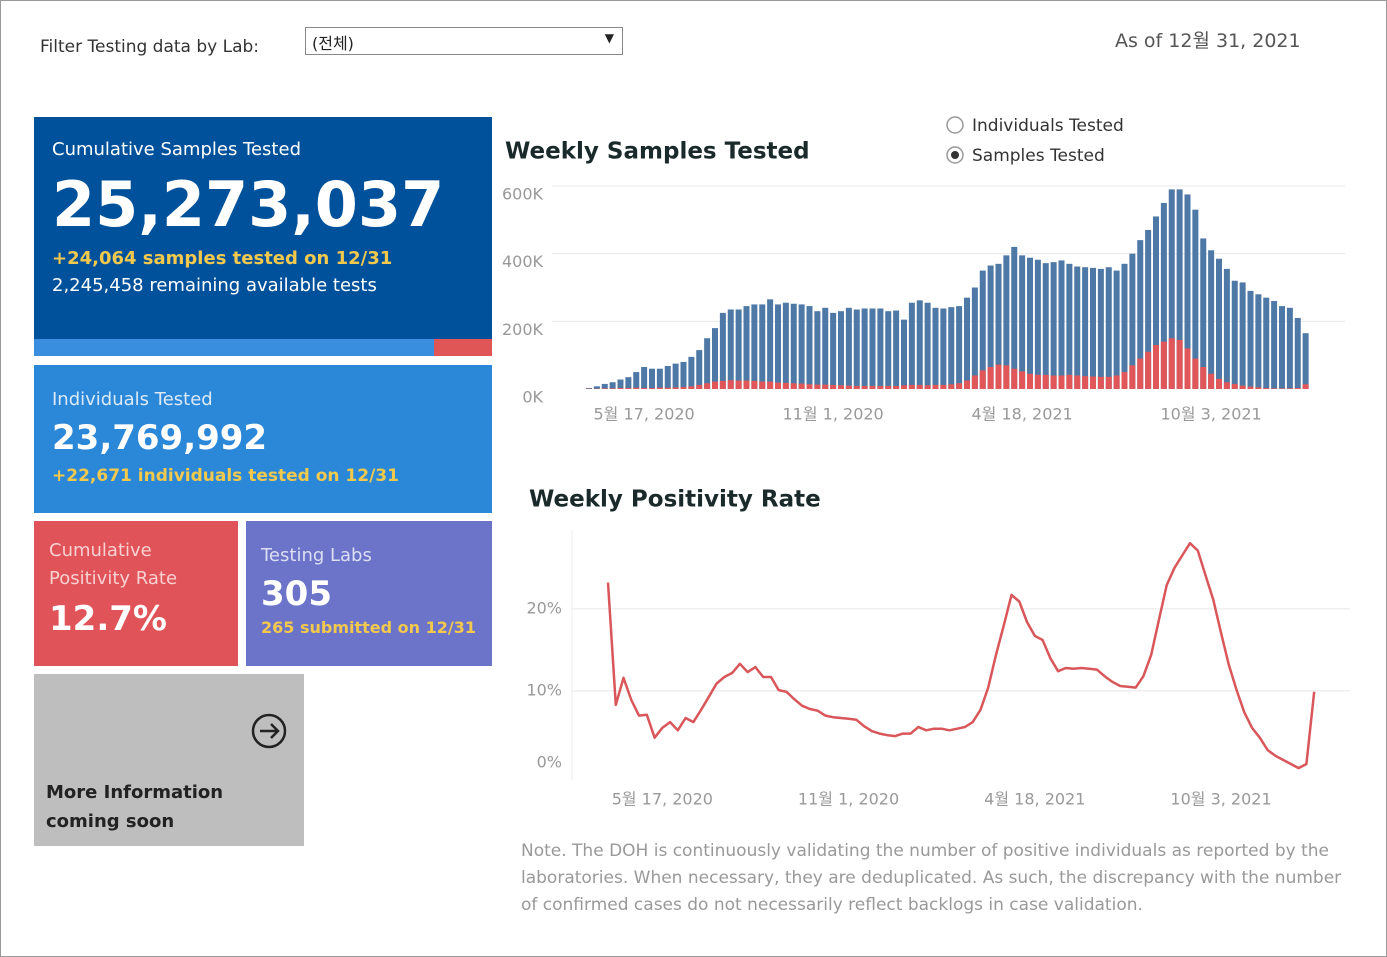 The width and height of the screenshot is (1387, 957). Describe the element at coordinates (523, 261) in the screenshot. I see `y-tick-label: 400K` at that location.